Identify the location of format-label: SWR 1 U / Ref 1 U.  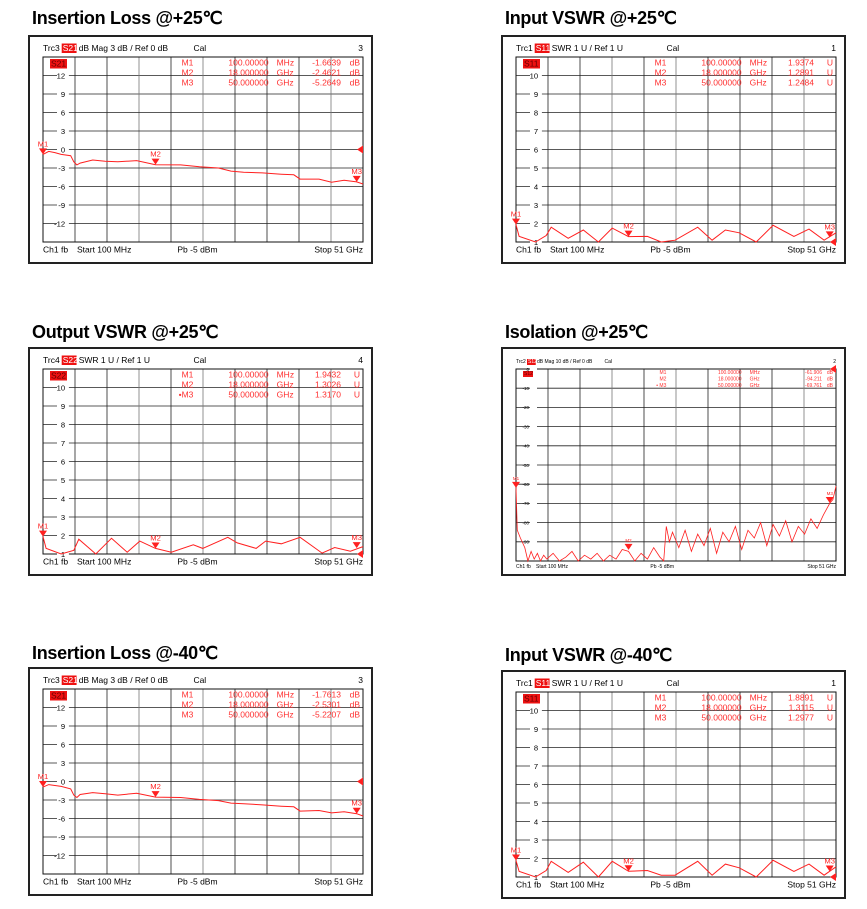
(587, 48).